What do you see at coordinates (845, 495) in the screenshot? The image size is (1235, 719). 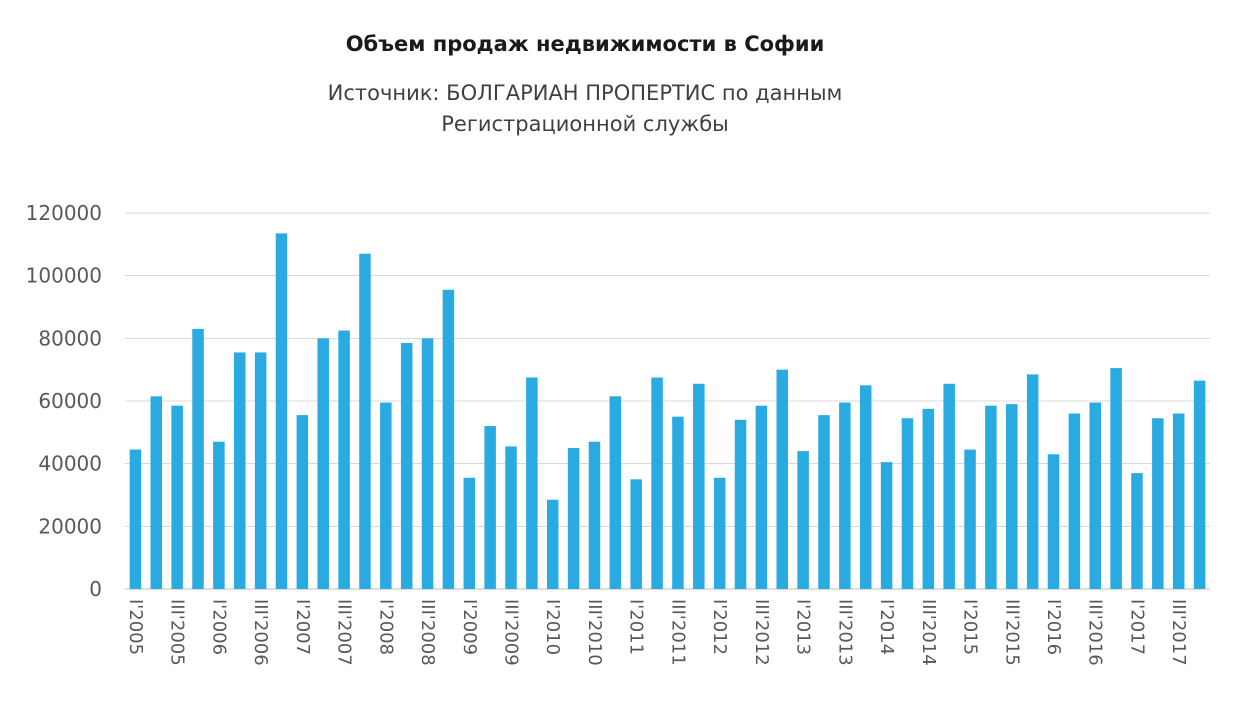 I see `bar-III-2013` at bounding box center [845, 495].